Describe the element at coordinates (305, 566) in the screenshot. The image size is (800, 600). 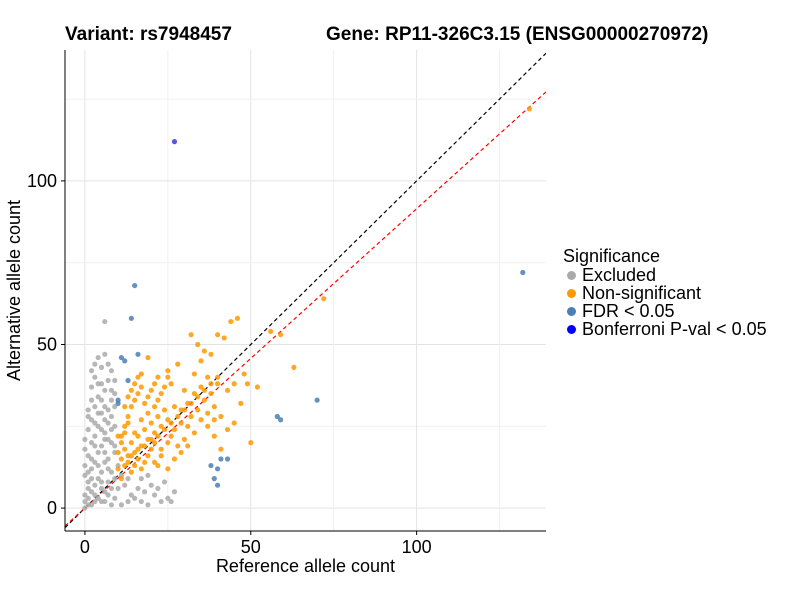
I see `x-axis-label: Reference allele count` at that location.